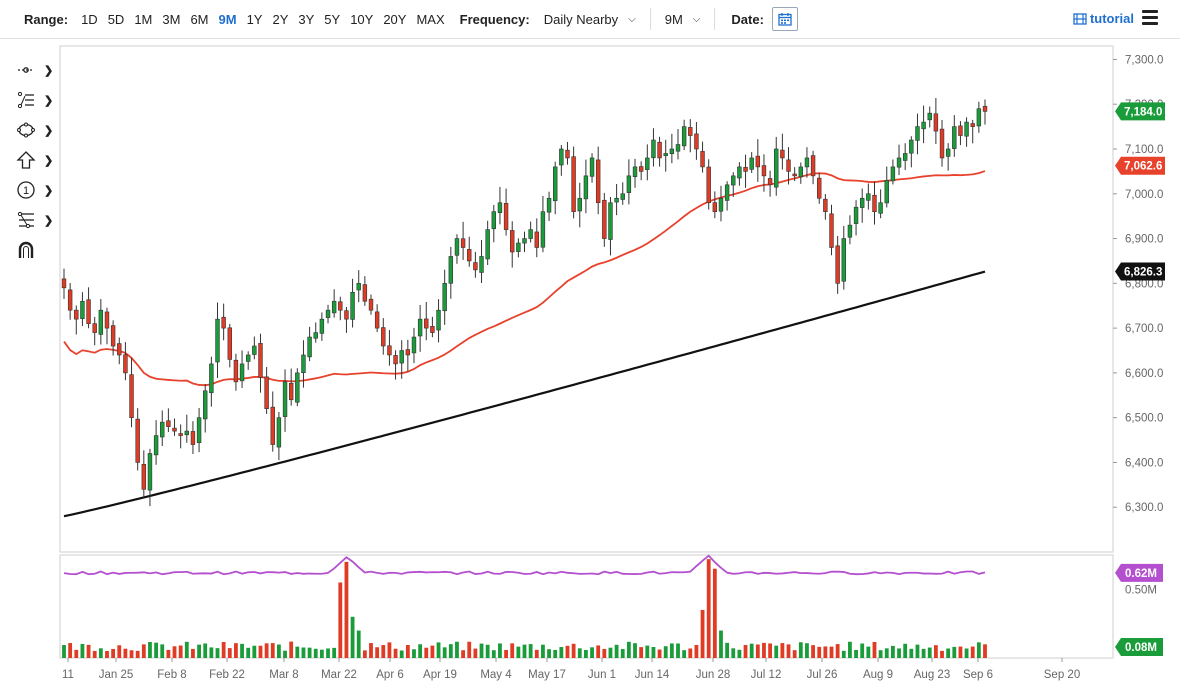 Image resolution: width=1180 pixels, height=694 pixels. I want to click on range-button-2y: 2Y, so click(280, 19).